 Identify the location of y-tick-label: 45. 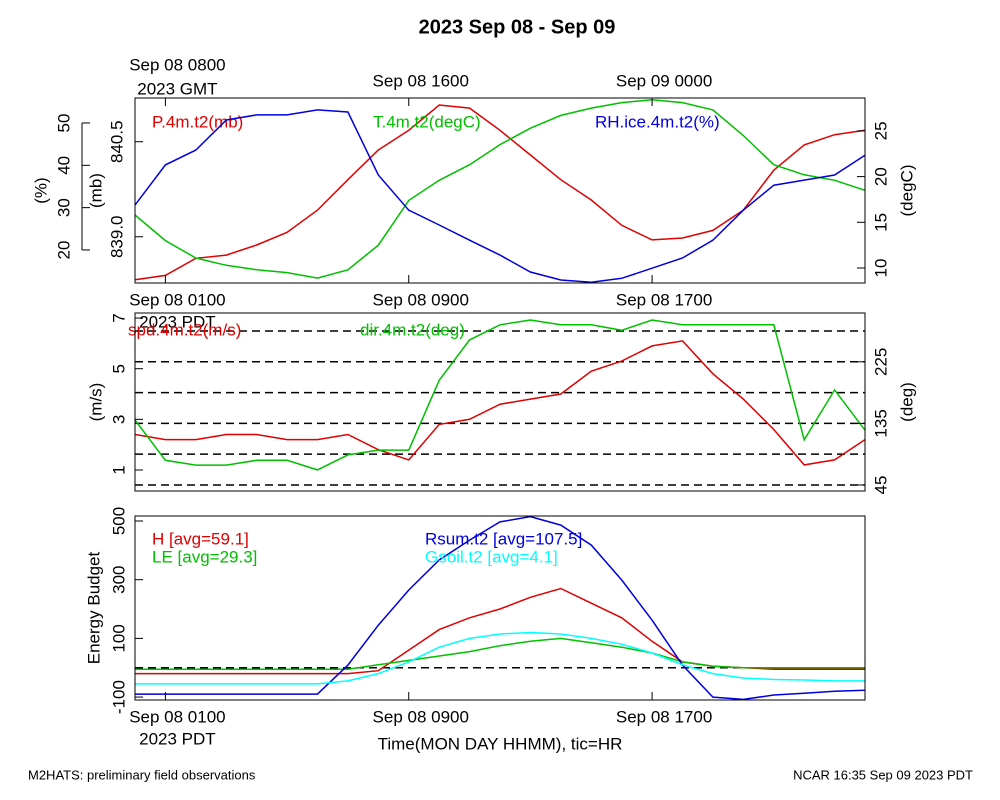
(880, 485).